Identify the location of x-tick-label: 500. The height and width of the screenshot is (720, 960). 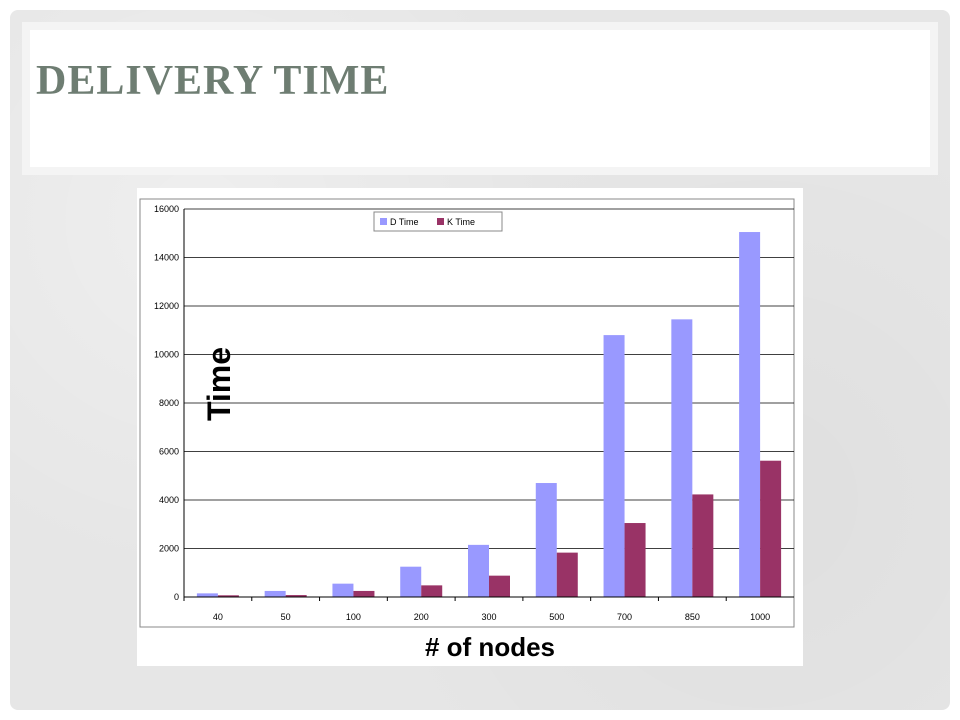
(556, 617).